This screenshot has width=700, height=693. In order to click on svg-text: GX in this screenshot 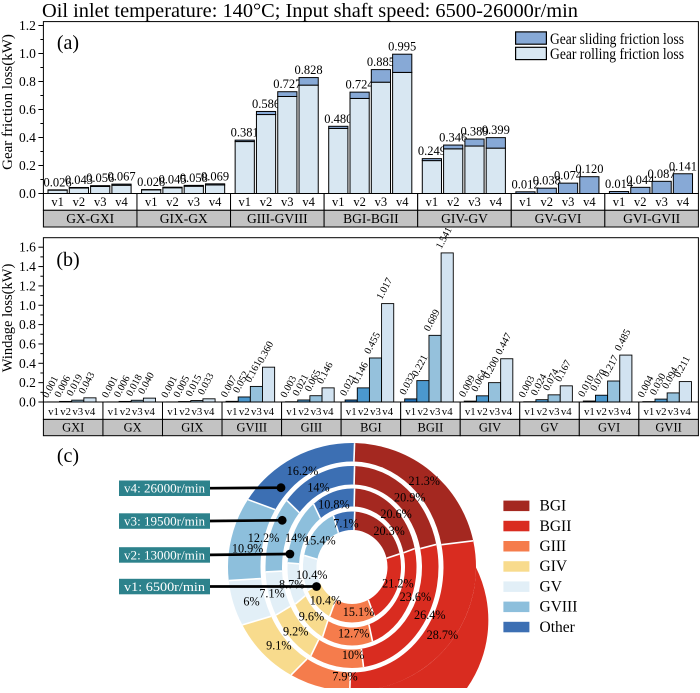, I will do `click(133, 428)`.